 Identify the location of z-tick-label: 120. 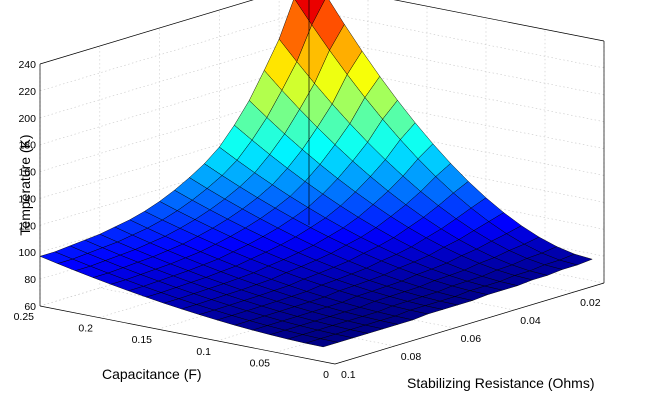
(27, 226).